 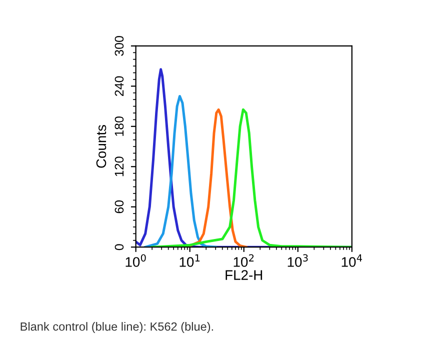 What do you see at coordinates (244, 260) in the screenshot?
I see `x-tick-label: 10$^{2}$` at bounding box center [244, 260].